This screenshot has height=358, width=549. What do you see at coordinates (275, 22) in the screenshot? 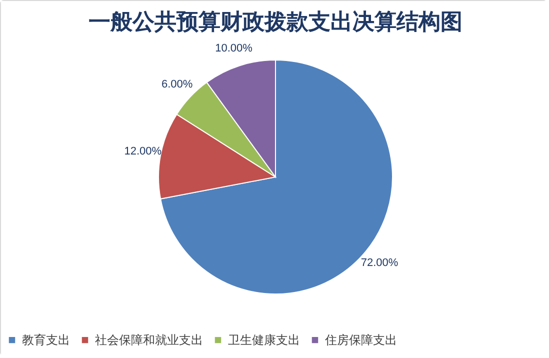
I see `chart-title: 一般公共预算财政拨款支出决算结构图` at bounding box center [275, 22].